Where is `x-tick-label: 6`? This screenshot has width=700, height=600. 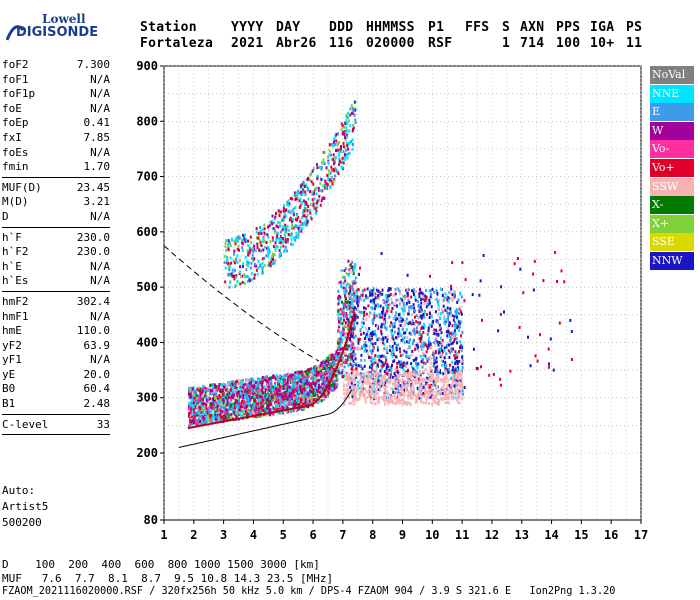
x-tick-label: 6 is located at coordinates (312, 535).